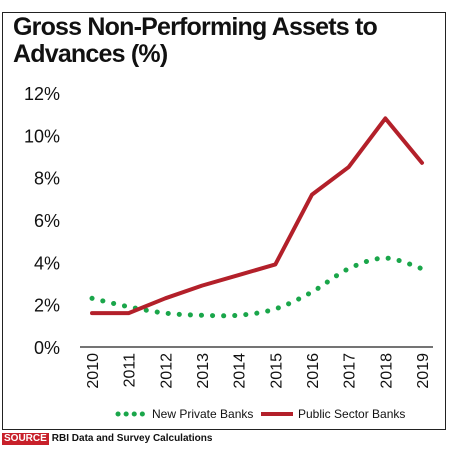 Image resolution: width=450 pixels, height=456 pixels. I want to click on source-text: RBI Data and Survey Calculations, so click(132, 438).